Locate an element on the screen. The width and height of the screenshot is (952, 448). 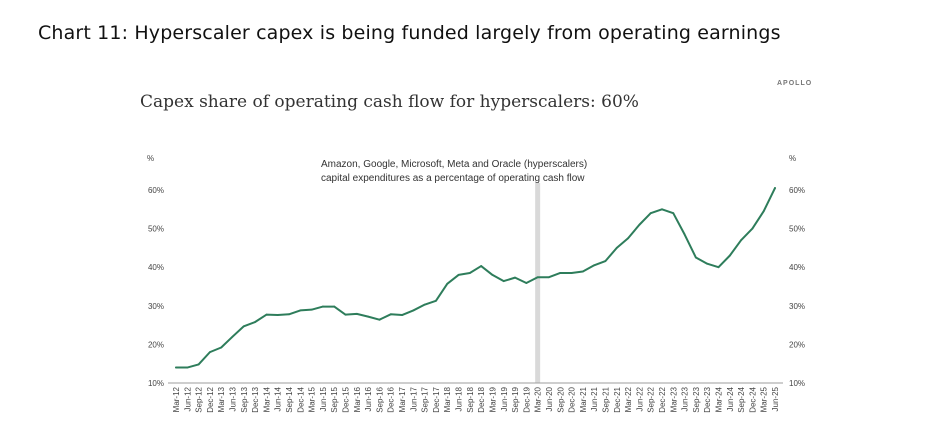
x-tick-jun-18: Jun-18 is located at coordinates (459, 398).